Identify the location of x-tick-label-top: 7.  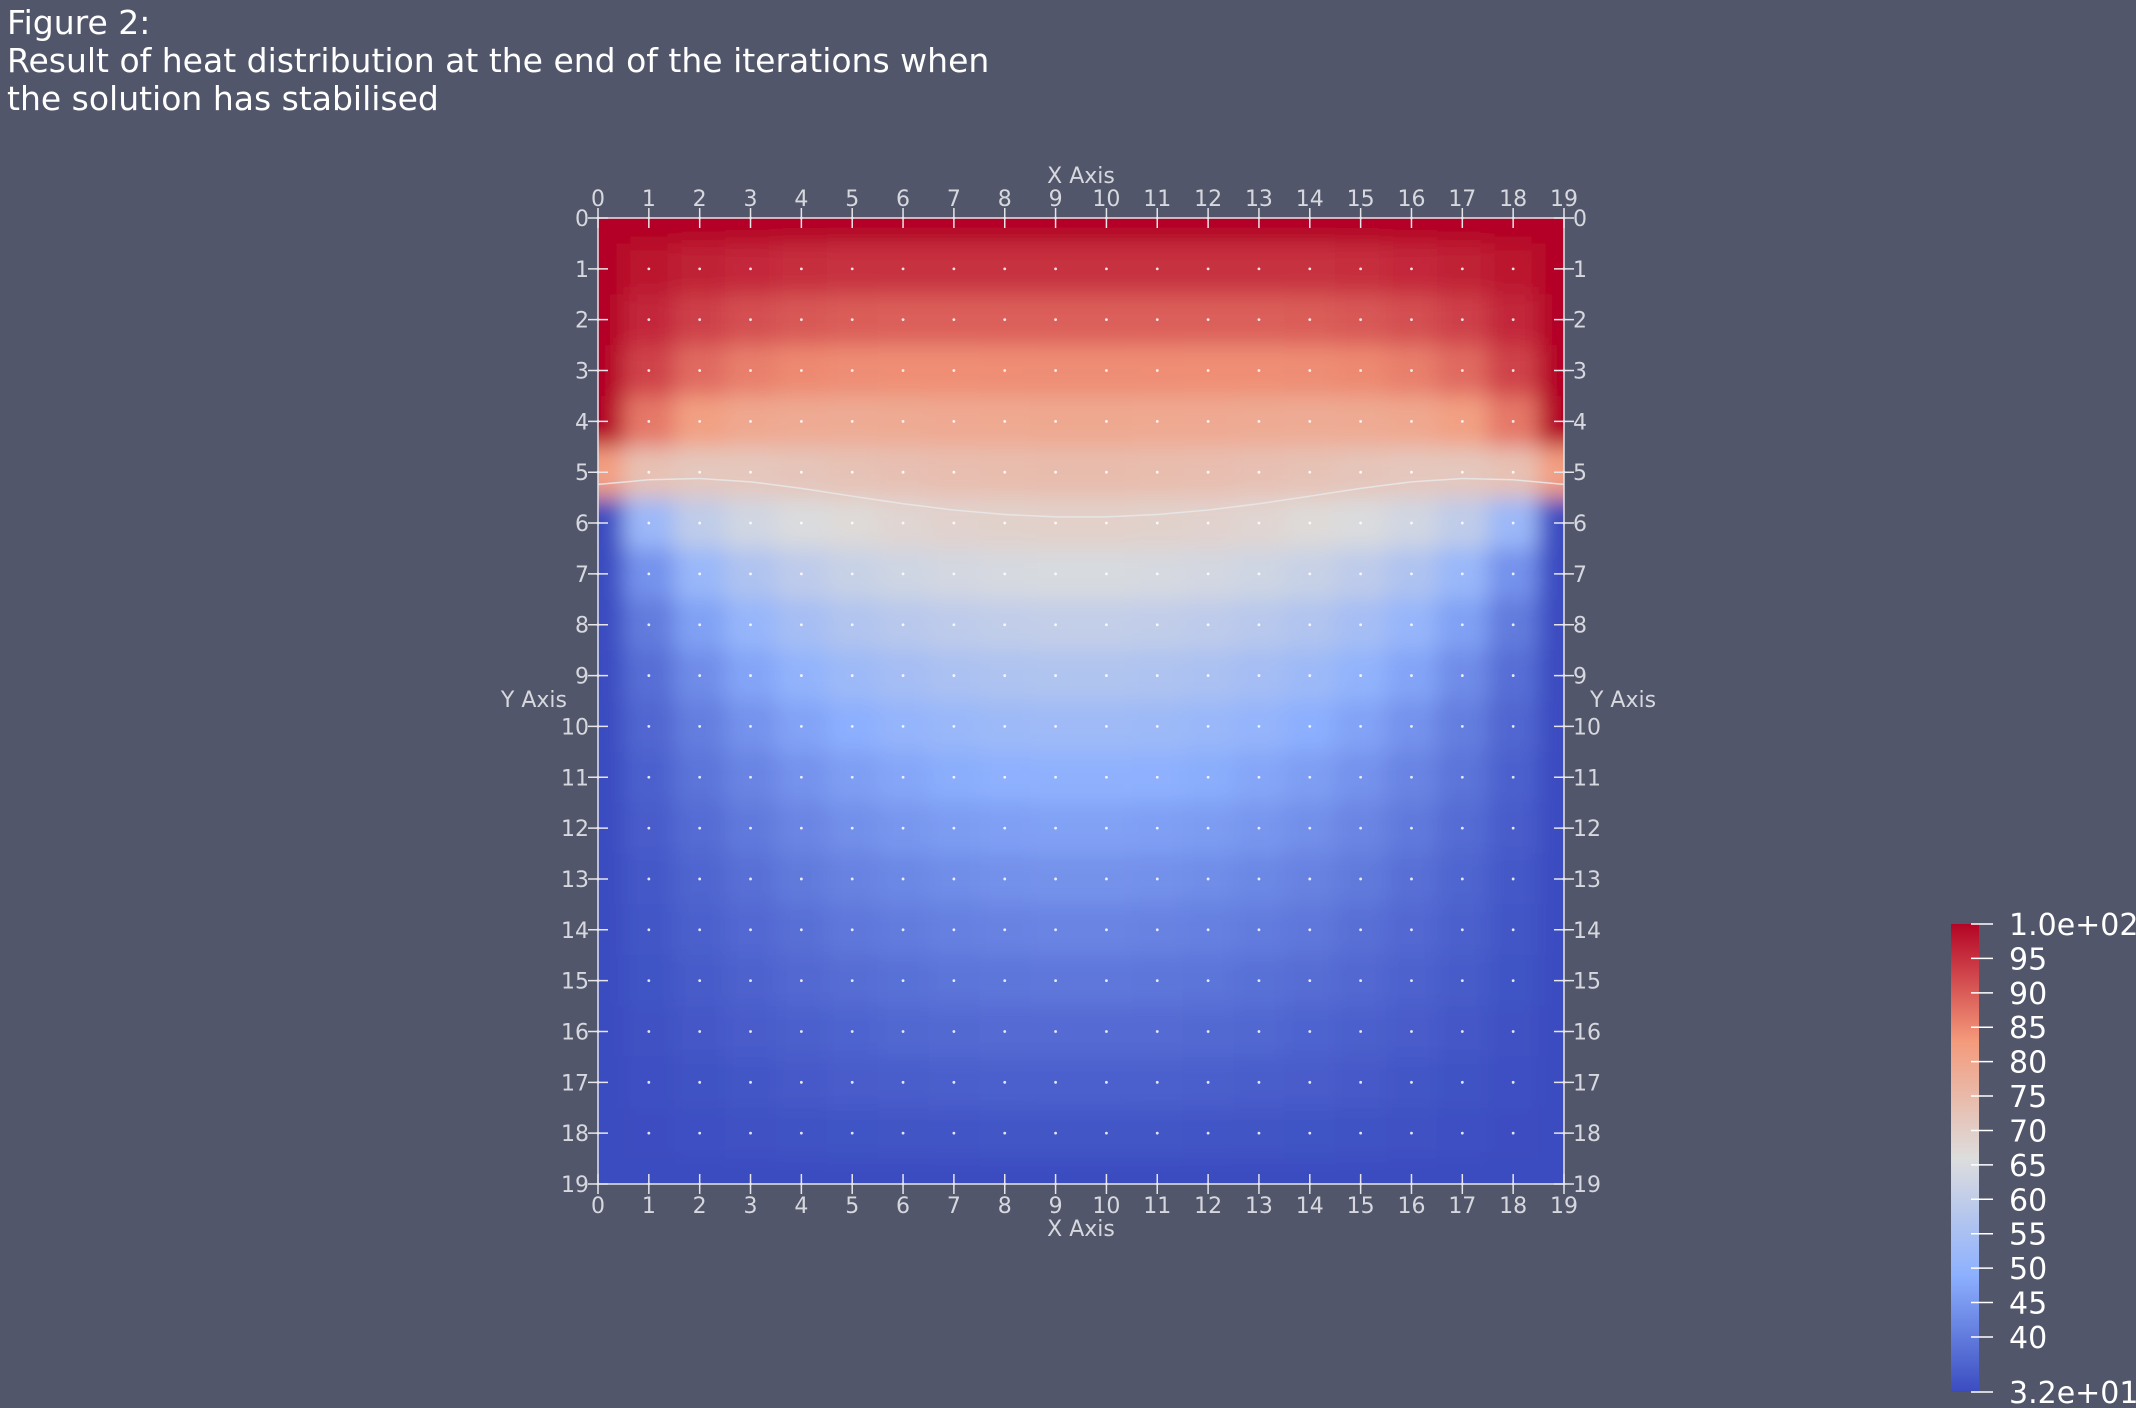
(954, 199).